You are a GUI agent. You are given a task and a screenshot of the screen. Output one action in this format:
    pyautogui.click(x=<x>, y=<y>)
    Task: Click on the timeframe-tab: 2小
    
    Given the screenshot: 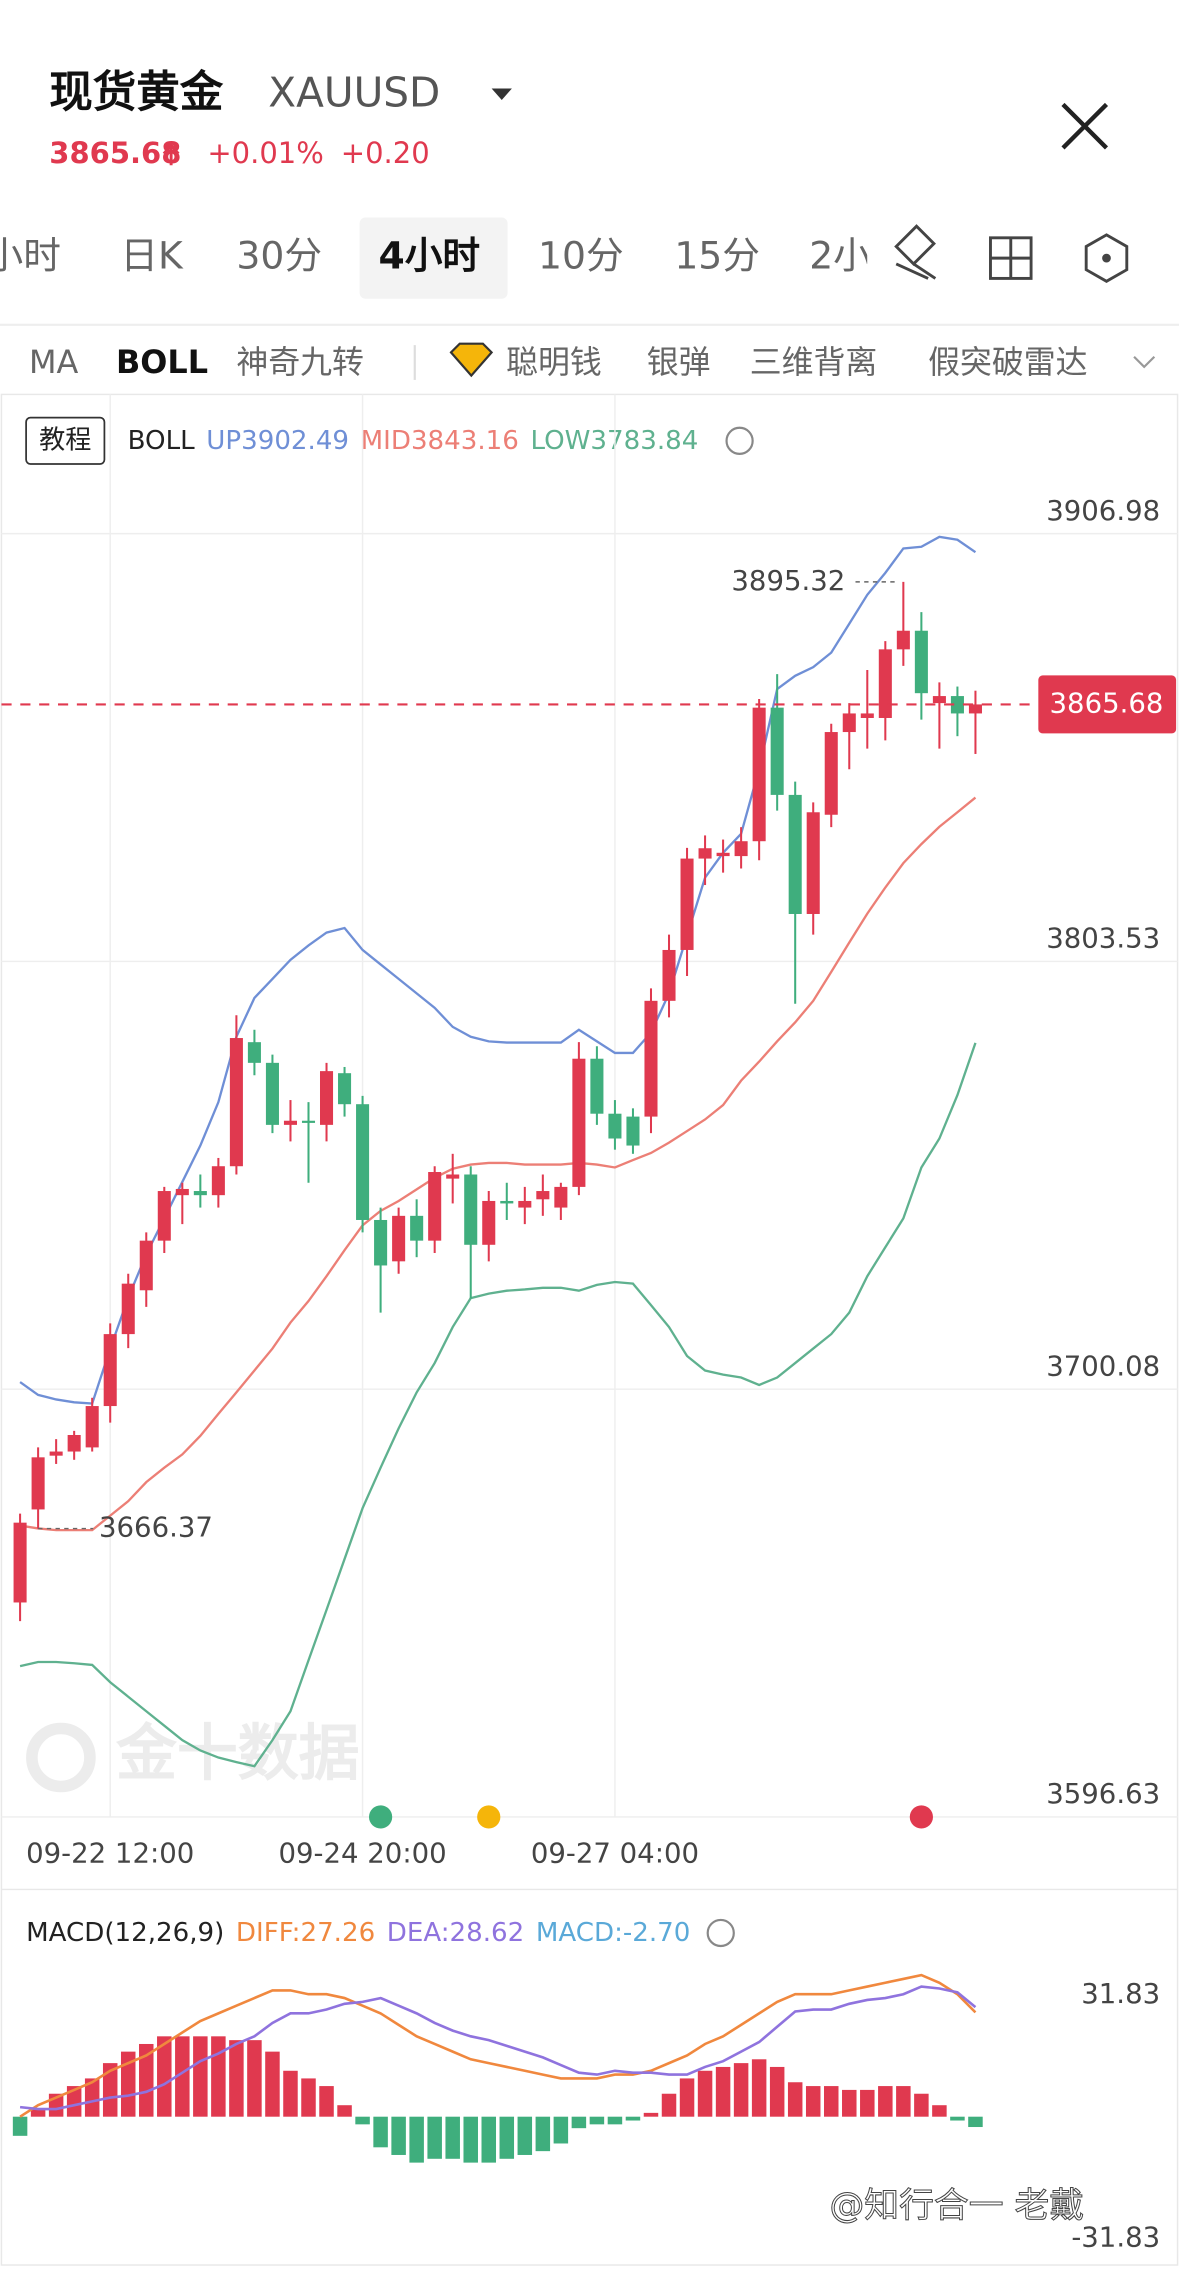 What is the action you would take?
    pyautogui.click(x=840, y=256)
    